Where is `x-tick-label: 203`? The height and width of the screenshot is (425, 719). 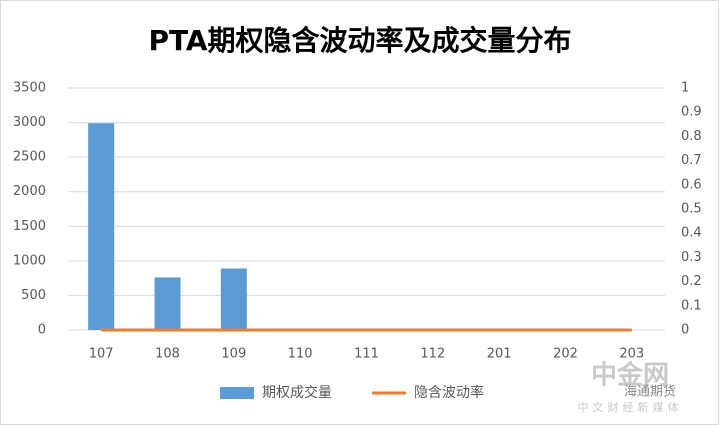
x-tick-label: 203 is located at coordinates (631, 354).